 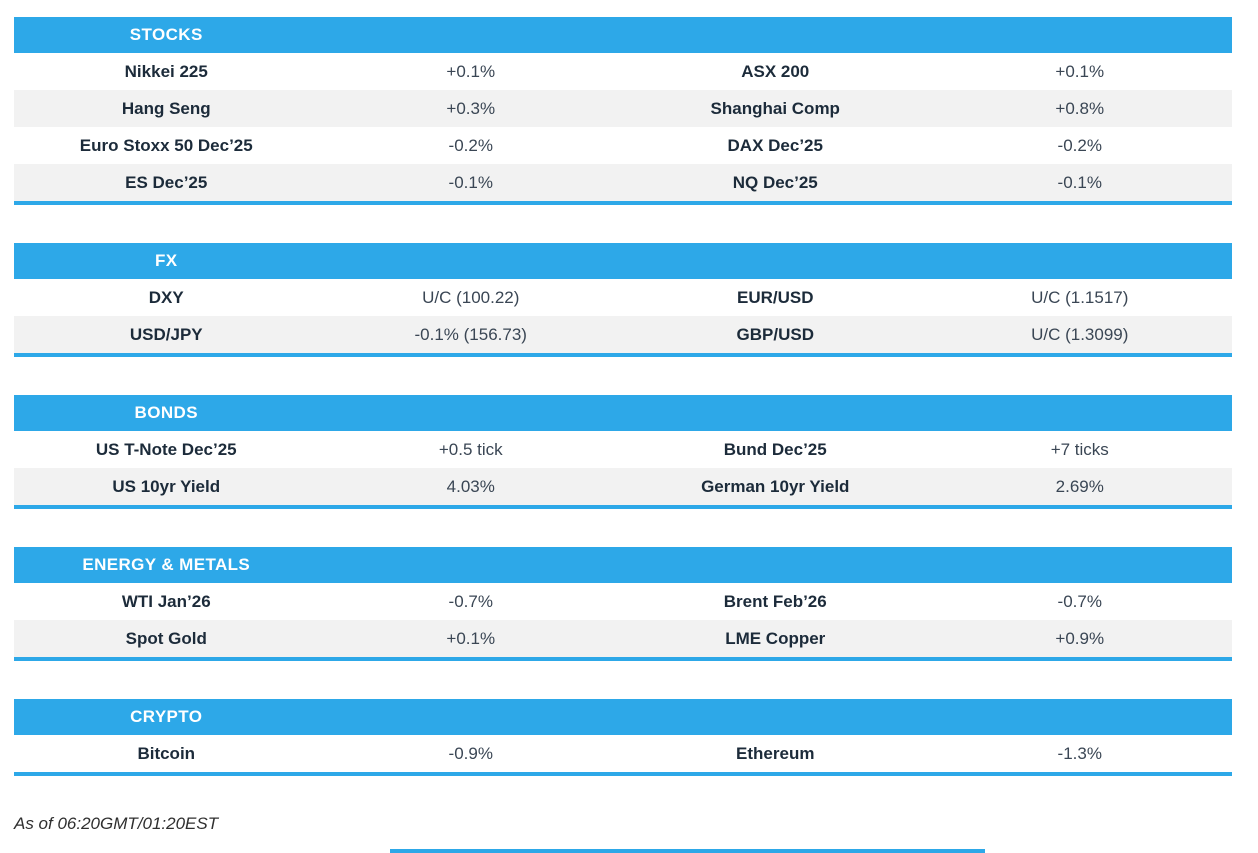 I want to click on table-row: Hang Seng +0.3% Shanghai Comp +0.8%, so click(x=623, y=108).